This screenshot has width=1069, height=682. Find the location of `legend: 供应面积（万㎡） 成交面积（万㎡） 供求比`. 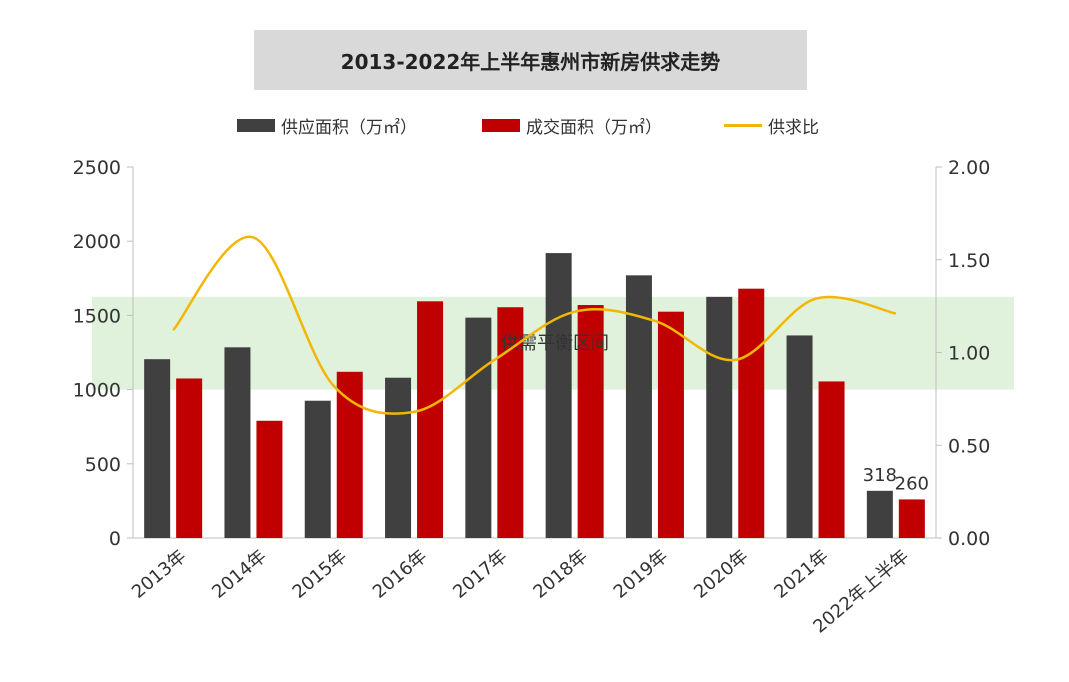

legend: 供应面积（万㎡） 成交面积（万㎡） 供求比 is located at coordinates (534, 127).